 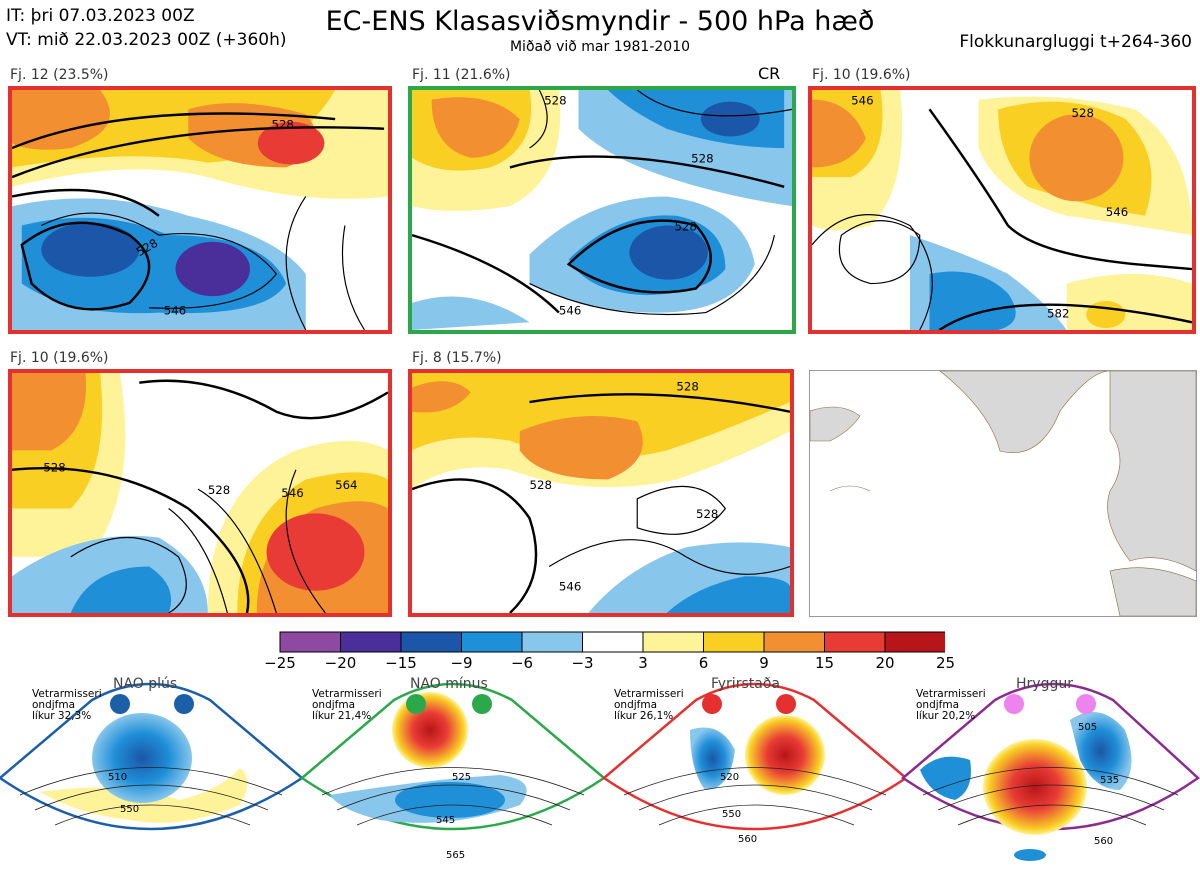 What do you see at coordinates (445, 820) in the screenshot?
I see `regime-contour-label: 545` at bounding box center [445, 820].